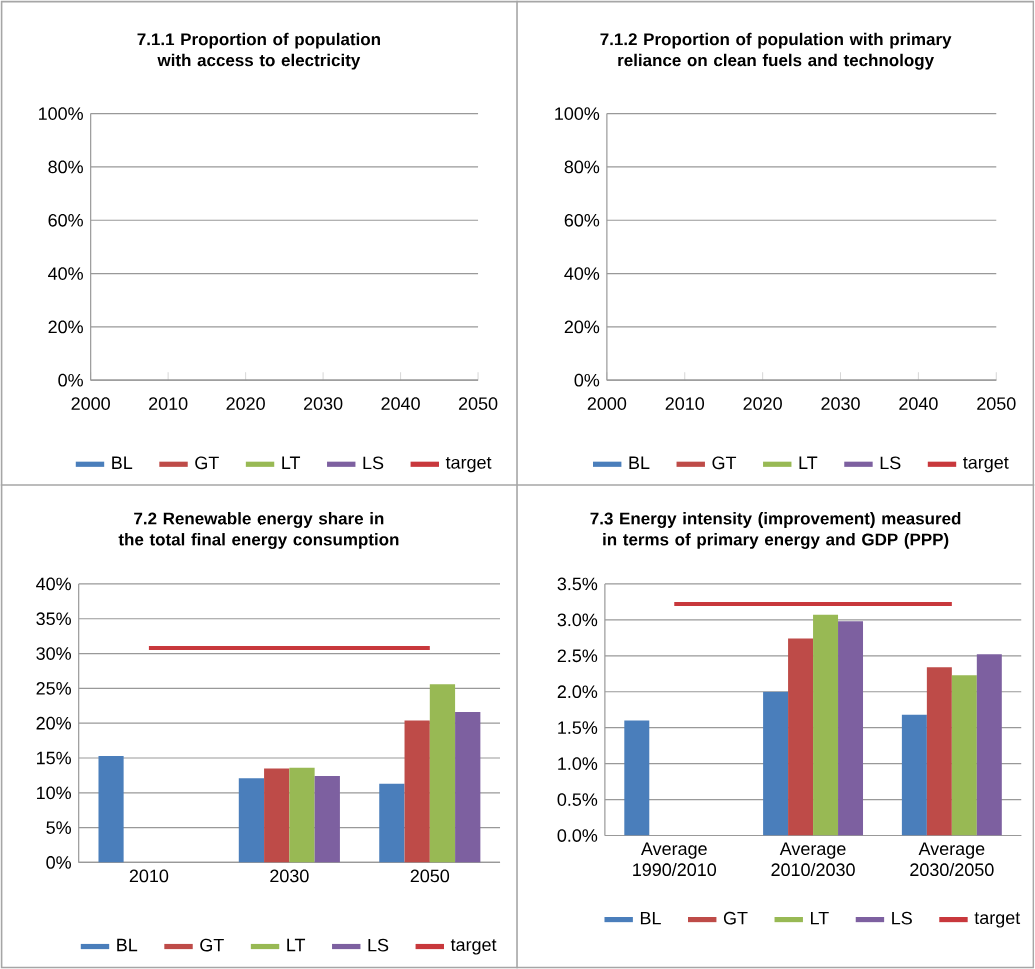 The image size is (1035, 969). What do you see at coordinates (578, 727) in the screenshot?
I see `y-tick-label: 1.5%` at bounding box center [578, 727].